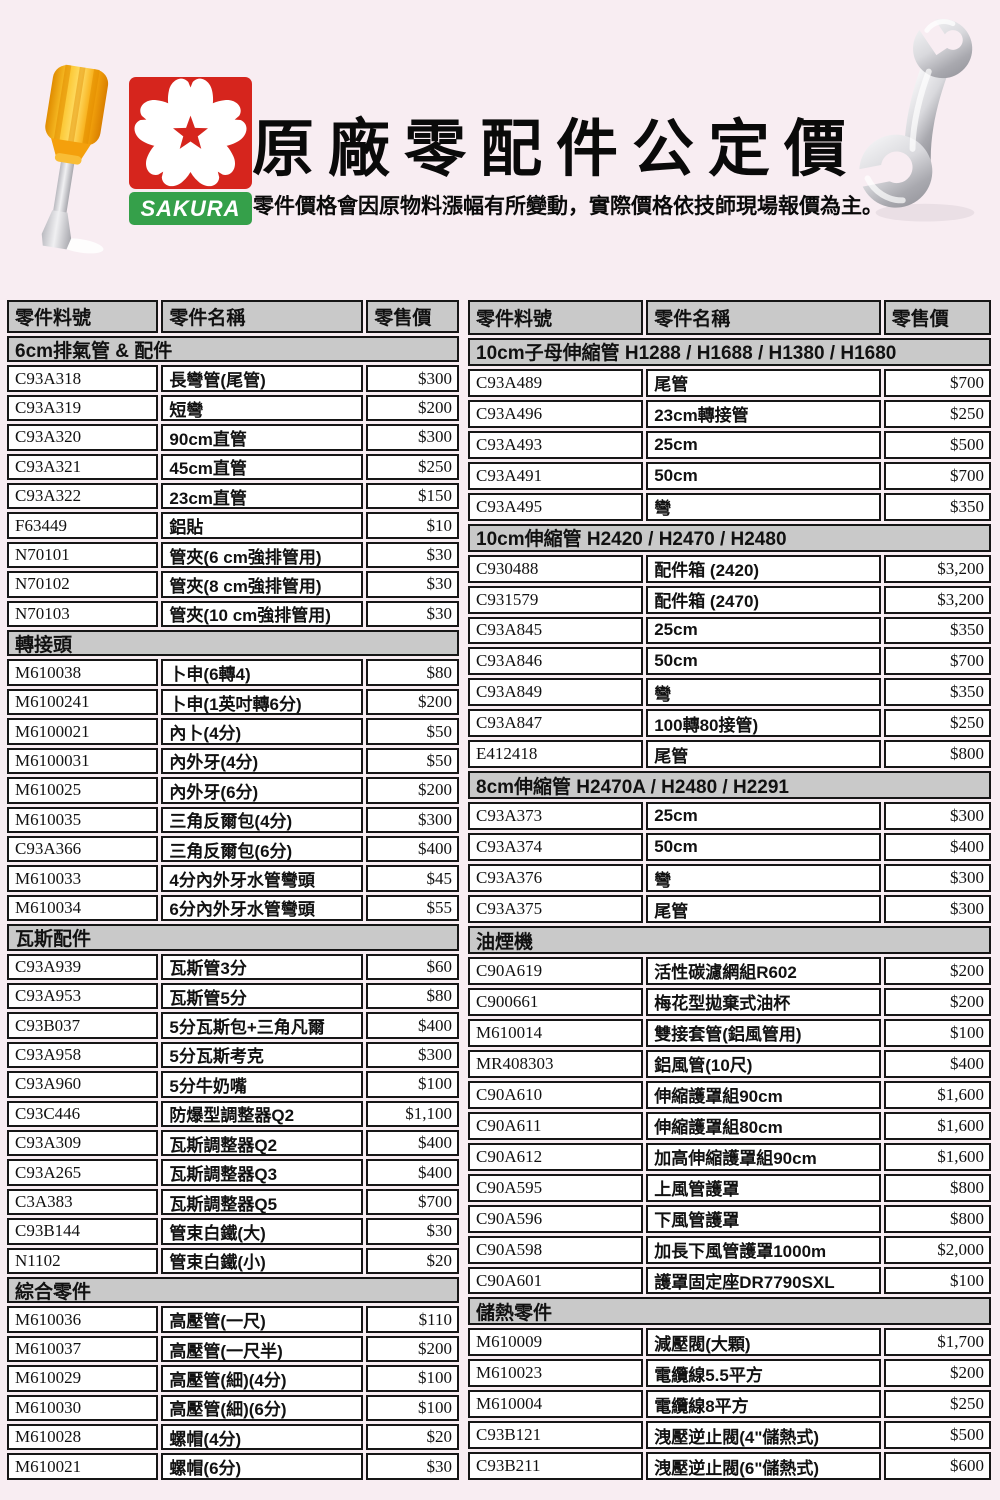 The image size is (1000, 1500). What do you see at coordinates (233, 908) in the screenshot?
I see `table-row: M610034 6分內外牙水管彎頭 $55` at bounding box center [233, 908].